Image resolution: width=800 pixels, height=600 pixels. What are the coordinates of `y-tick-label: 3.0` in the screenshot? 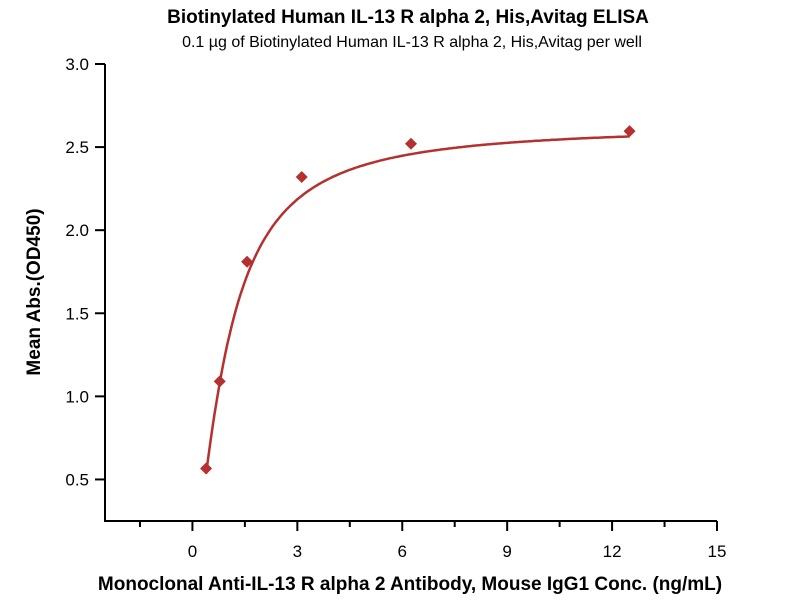 It's located at (77, 64).